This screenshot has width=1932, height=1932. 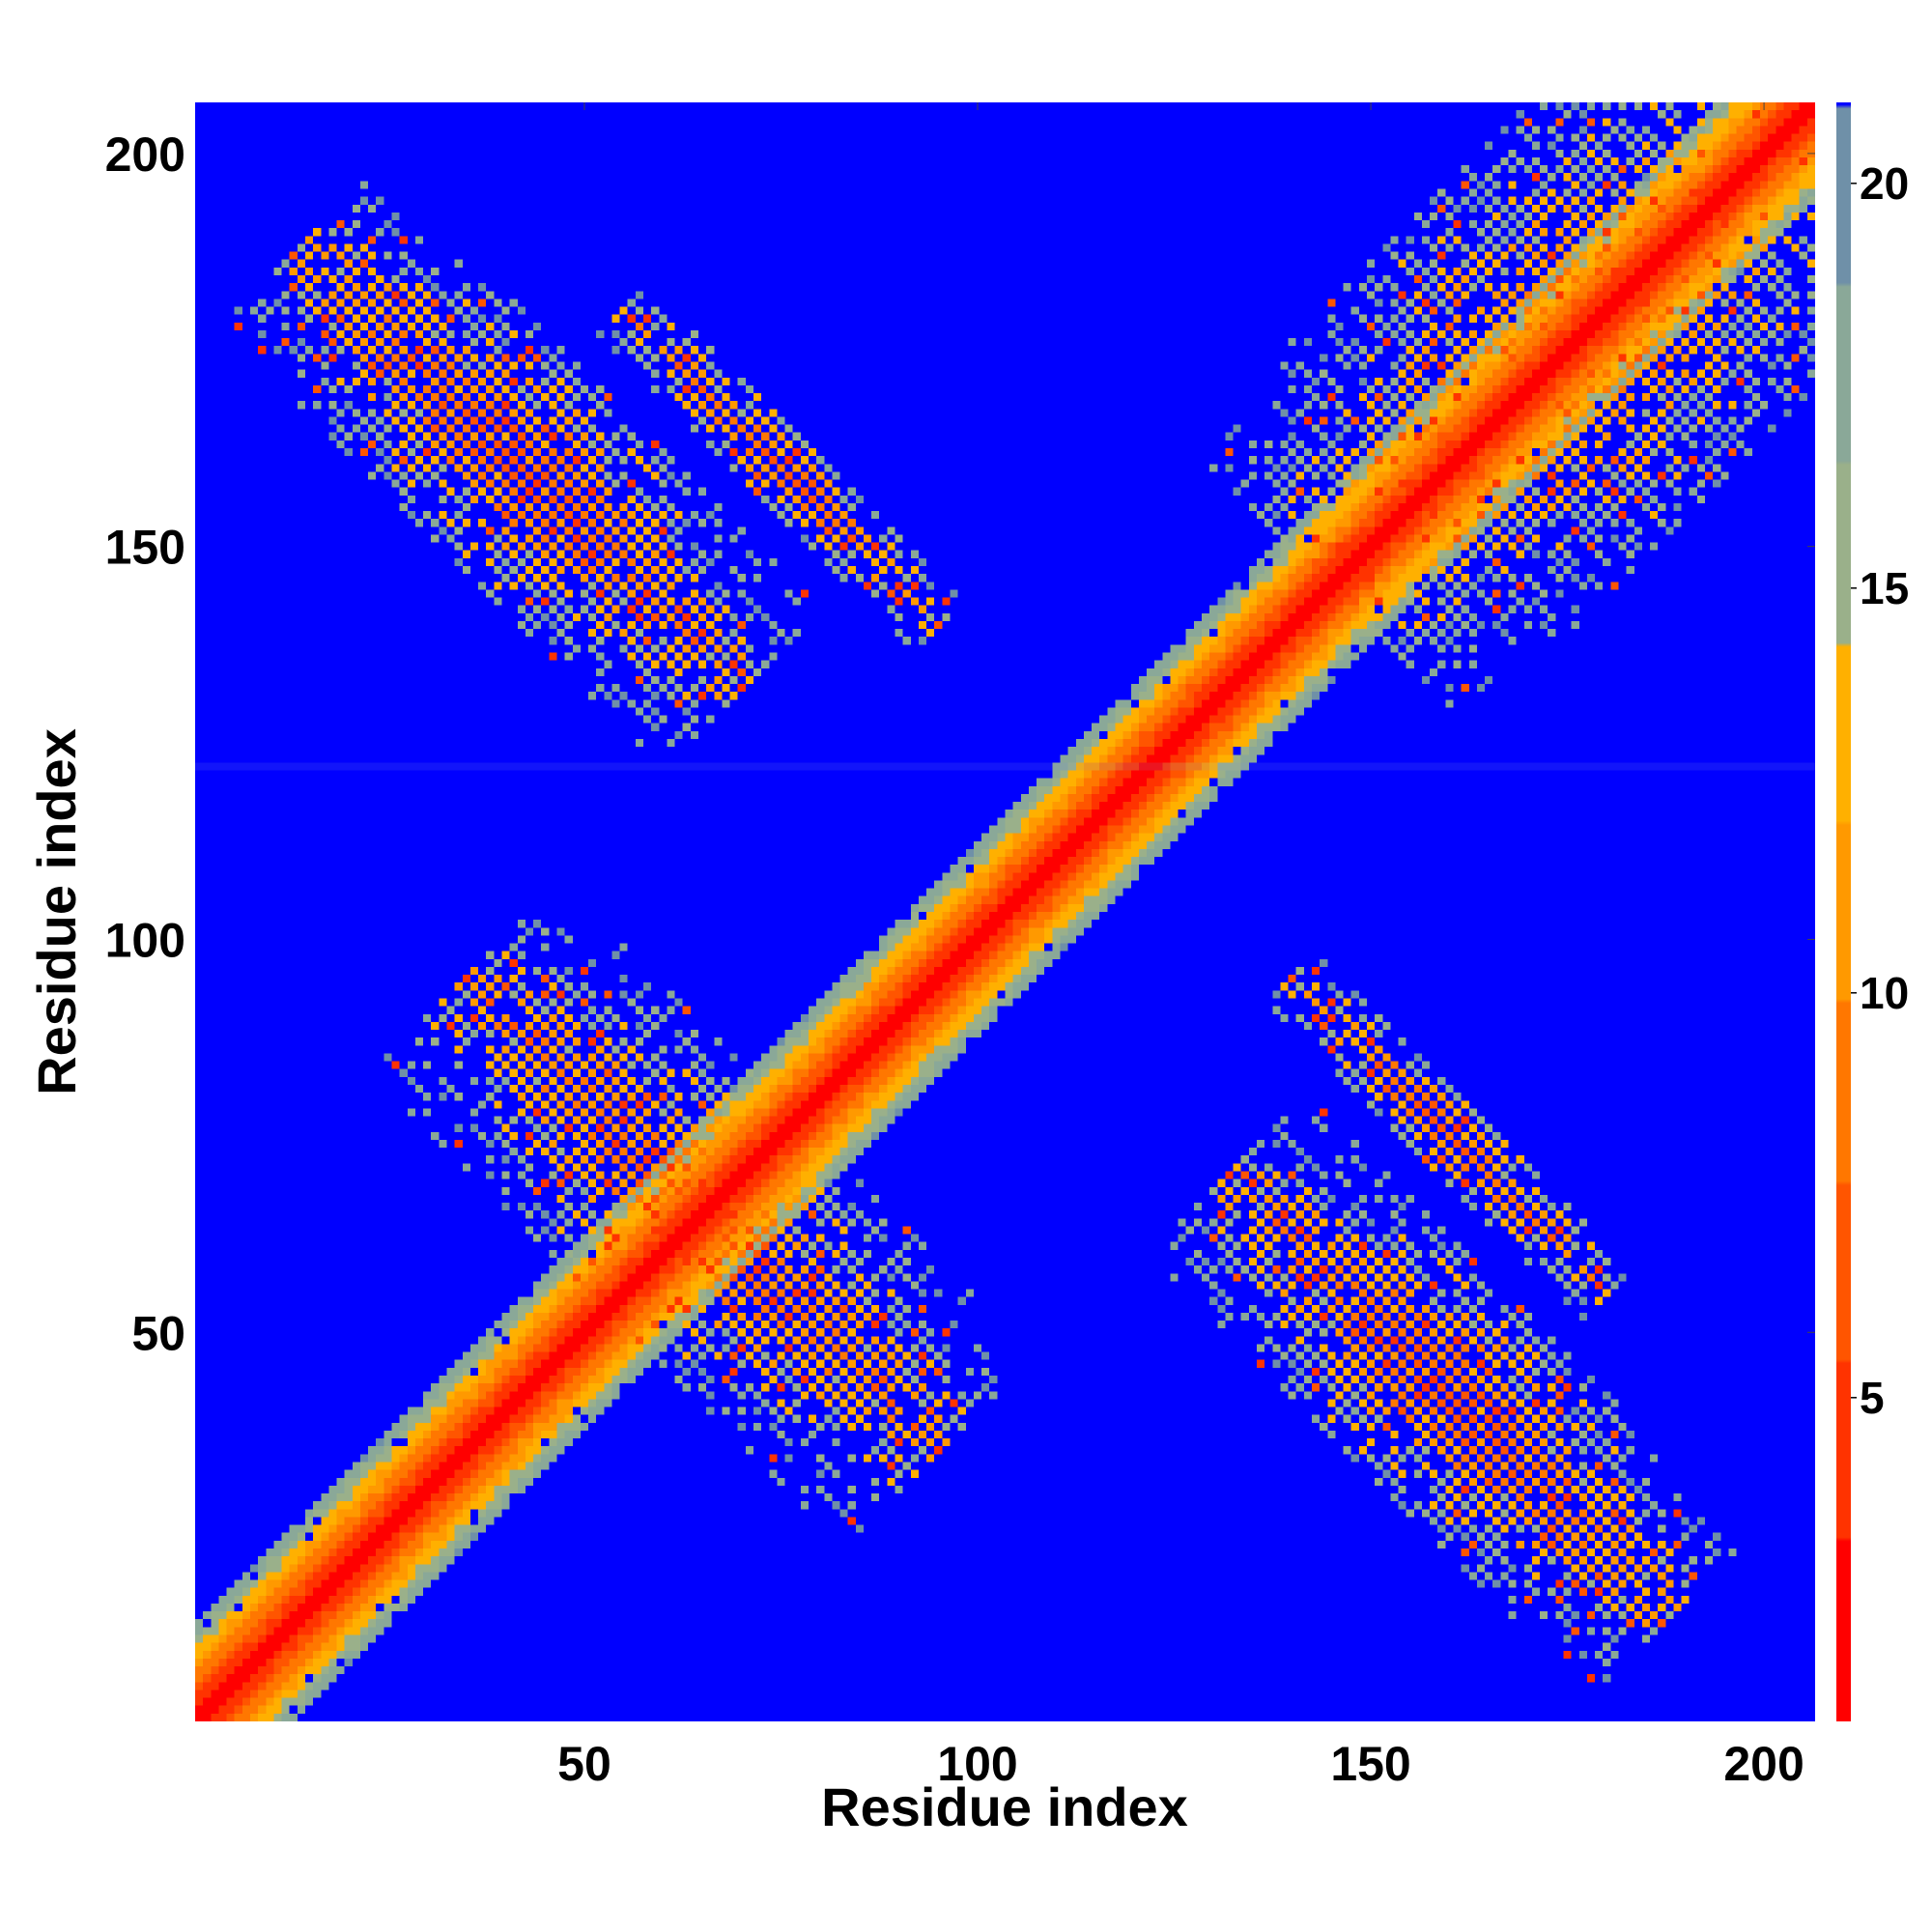 I want to click on x-tick-label: 50, so click(x=584, y=1764).